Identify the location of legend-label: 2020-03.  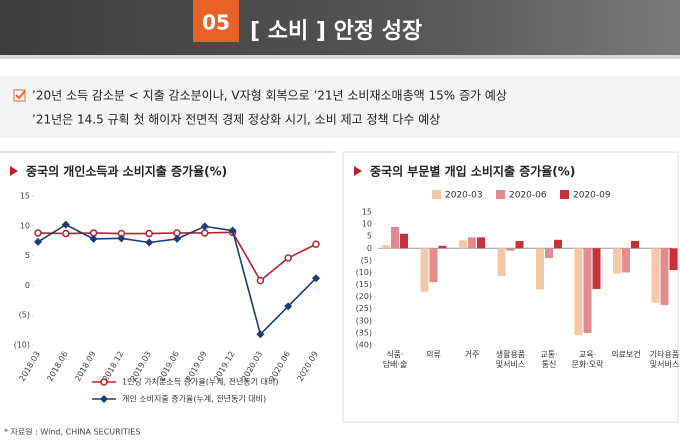
(464, 196).